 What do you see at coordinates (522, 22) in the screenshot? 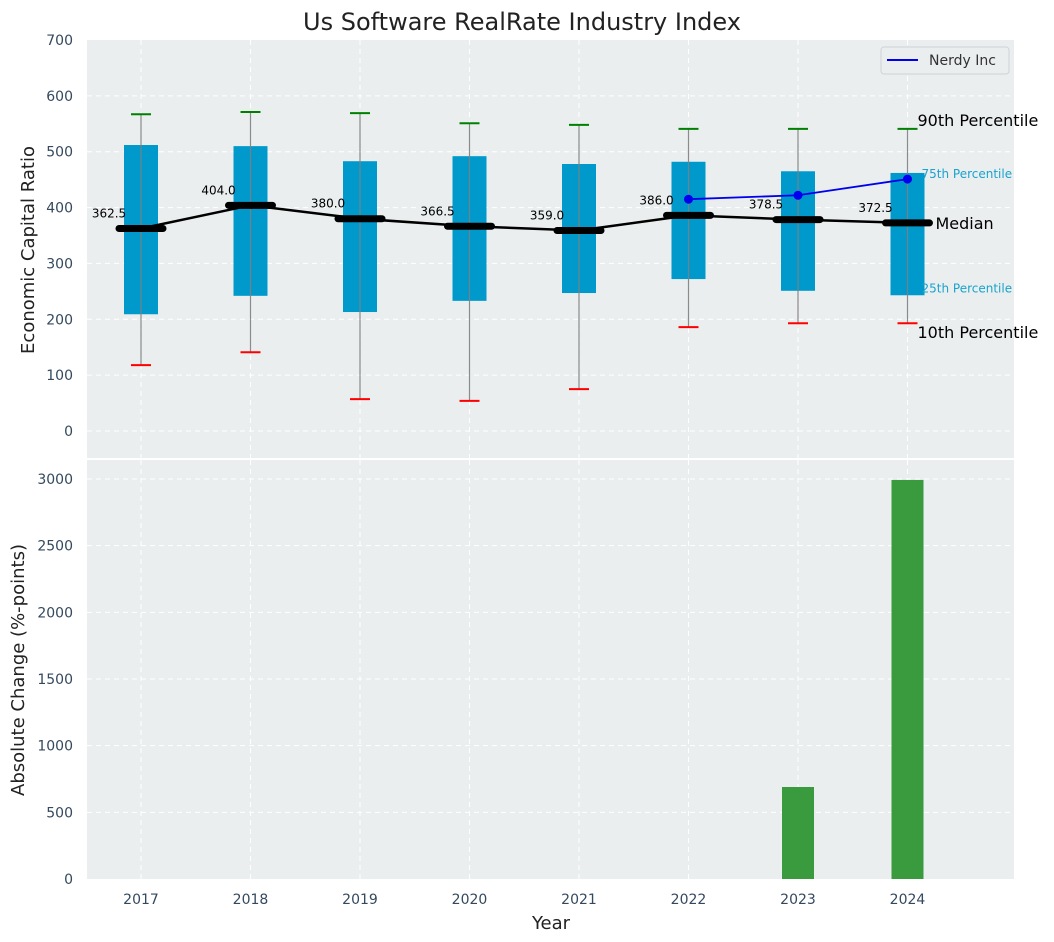
I see `chart-title: Us Software RealRate Industry Index` at bounding box center [522, 22].